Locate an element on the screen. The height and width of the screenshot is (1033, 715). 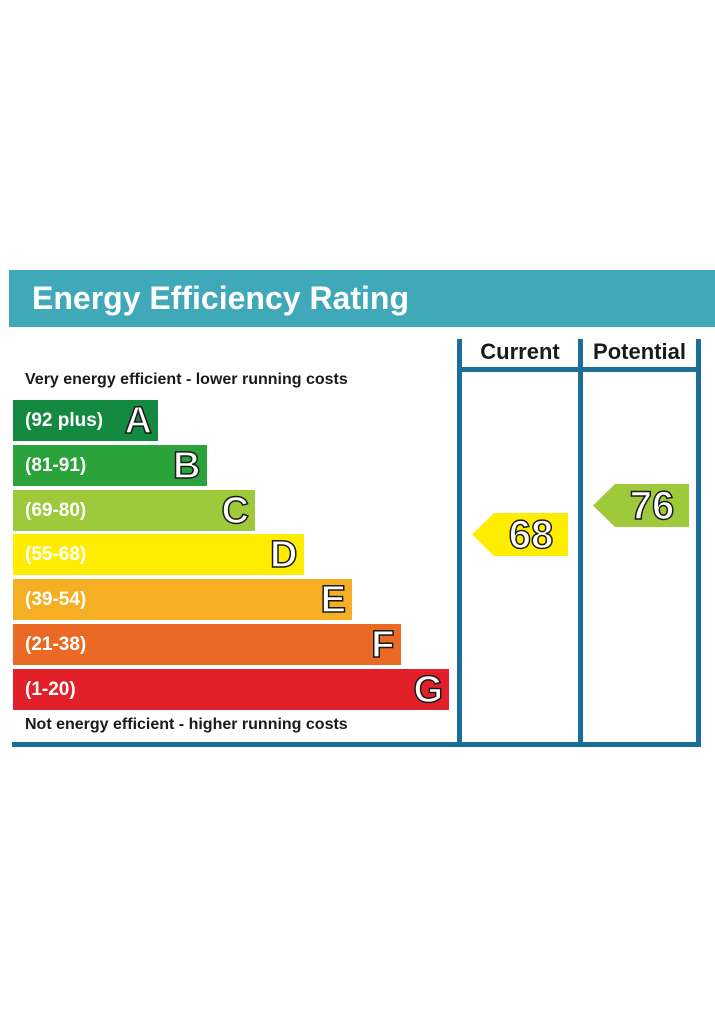
rating-band-d: (55-68) D is located at coordinates (158, 556).